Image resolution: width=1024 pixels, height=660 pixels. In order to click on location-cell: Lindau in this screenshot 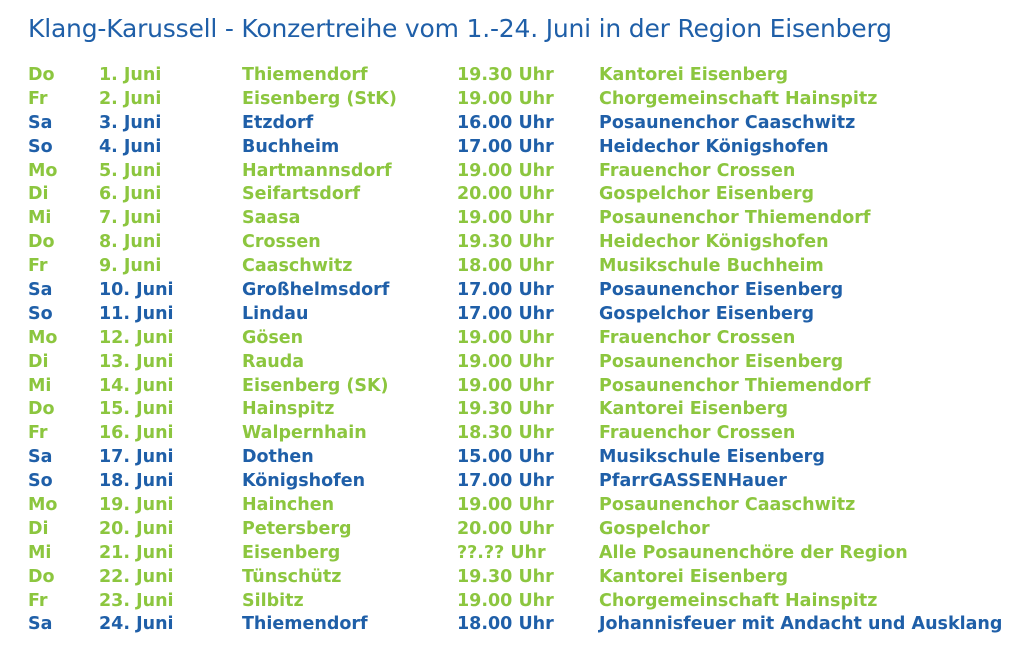, I will do `click(275, 313)`.